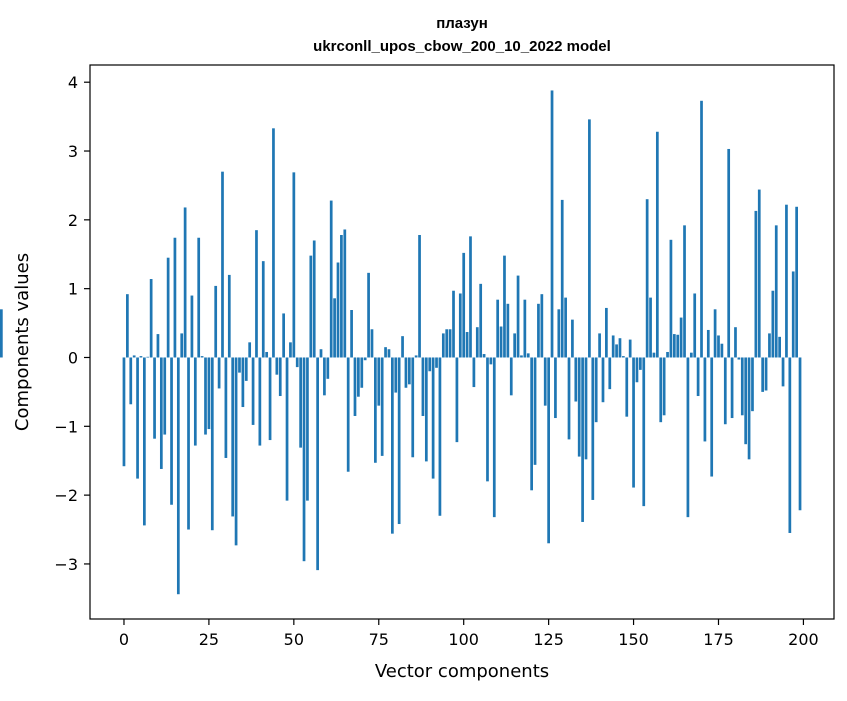 The height and width of the screenshot is (701, 847). What do you see at coordinates (124, 639) in the screenshot?
I see `x-tick-label: 0` at bounding box center [124, 639].